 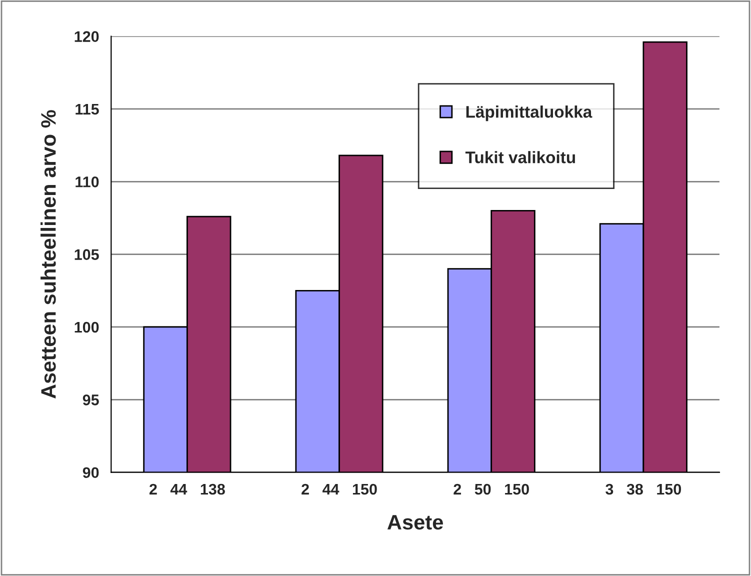 I want to click on x-tick-label: 2 50 150, so click(x=491, y=489).